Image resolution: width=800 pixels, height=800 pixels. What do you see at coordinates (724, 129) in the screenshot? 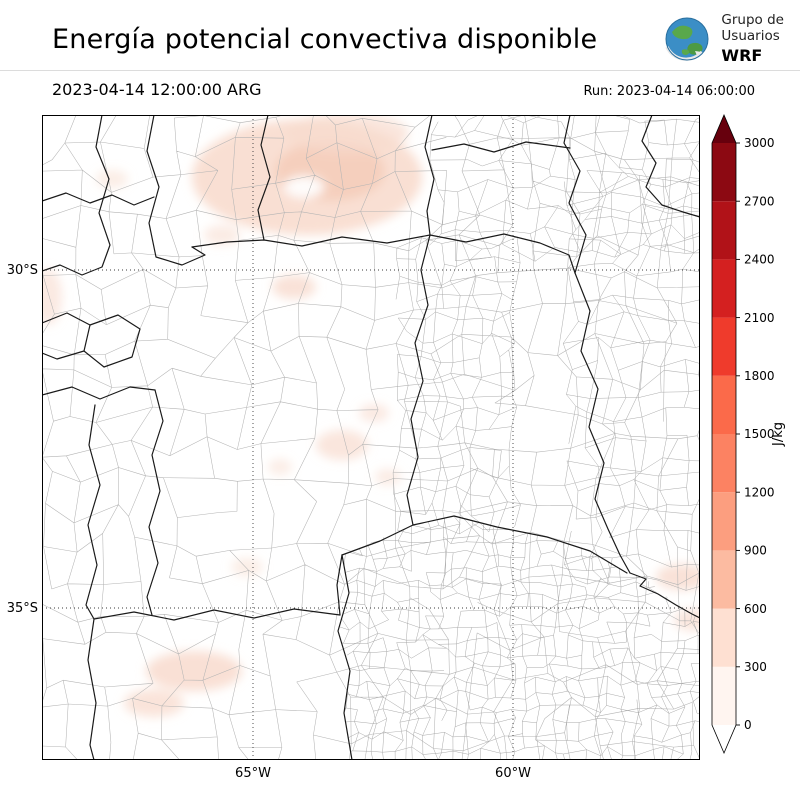
I see `colorbar-over-arrow` at bounding box center [724, 129].